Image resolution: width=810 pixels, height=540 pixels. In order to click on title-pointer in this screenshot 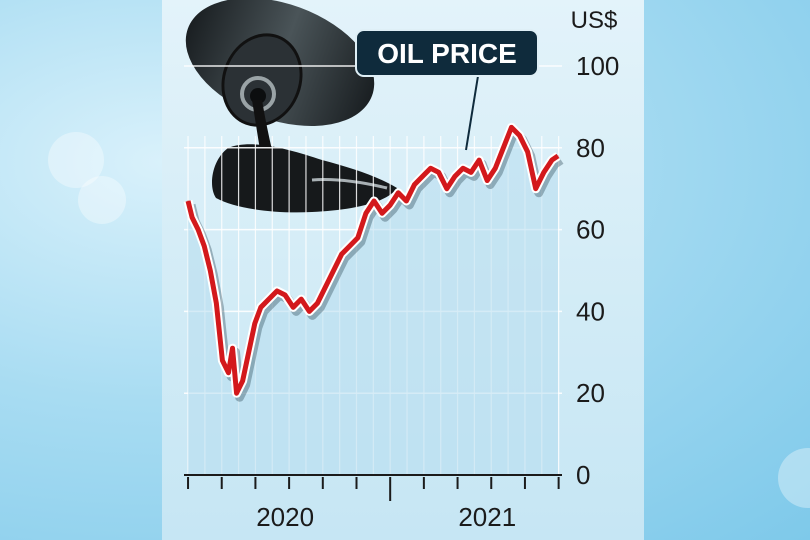, I will do `click(472, 113)`.